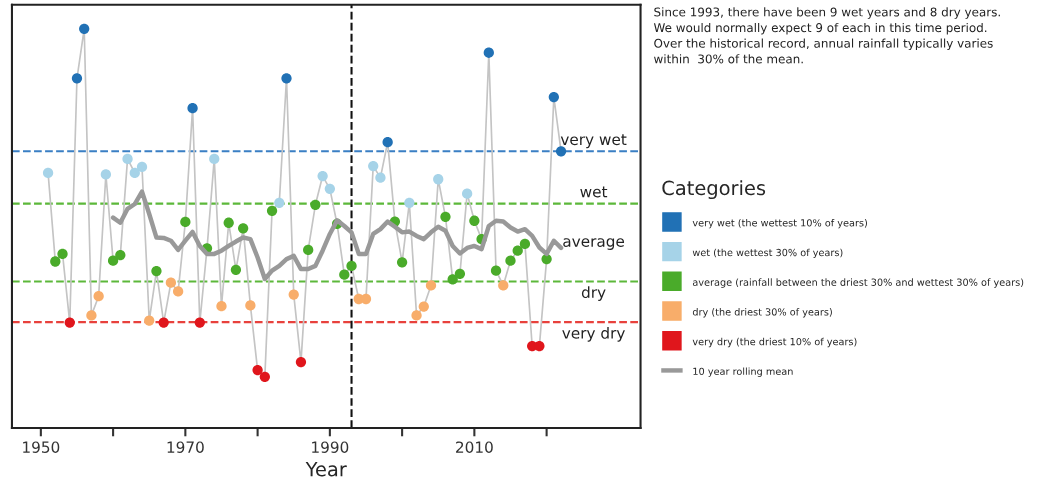 The width and height of the screenshot is (1039, 483). Describe the element at coordinates (474, 447) in the screenshot. I see `x-tick-label: 2010` at that location.